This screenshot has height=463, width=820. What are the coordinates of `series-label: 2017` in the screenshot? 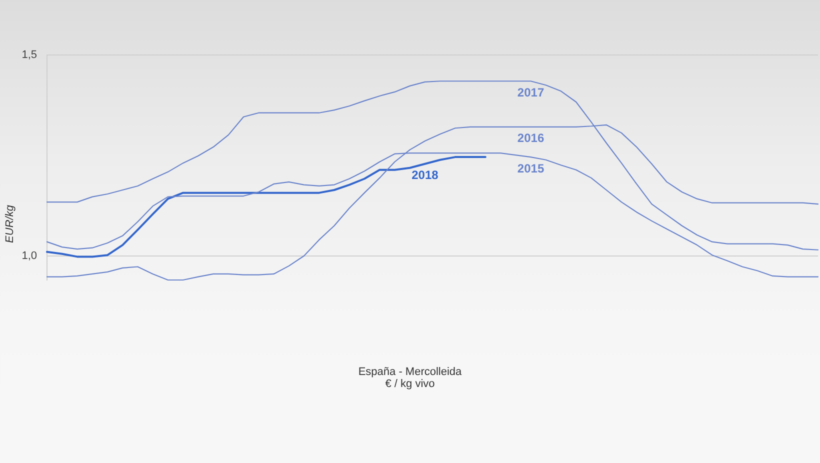 It's located at (530, 92).